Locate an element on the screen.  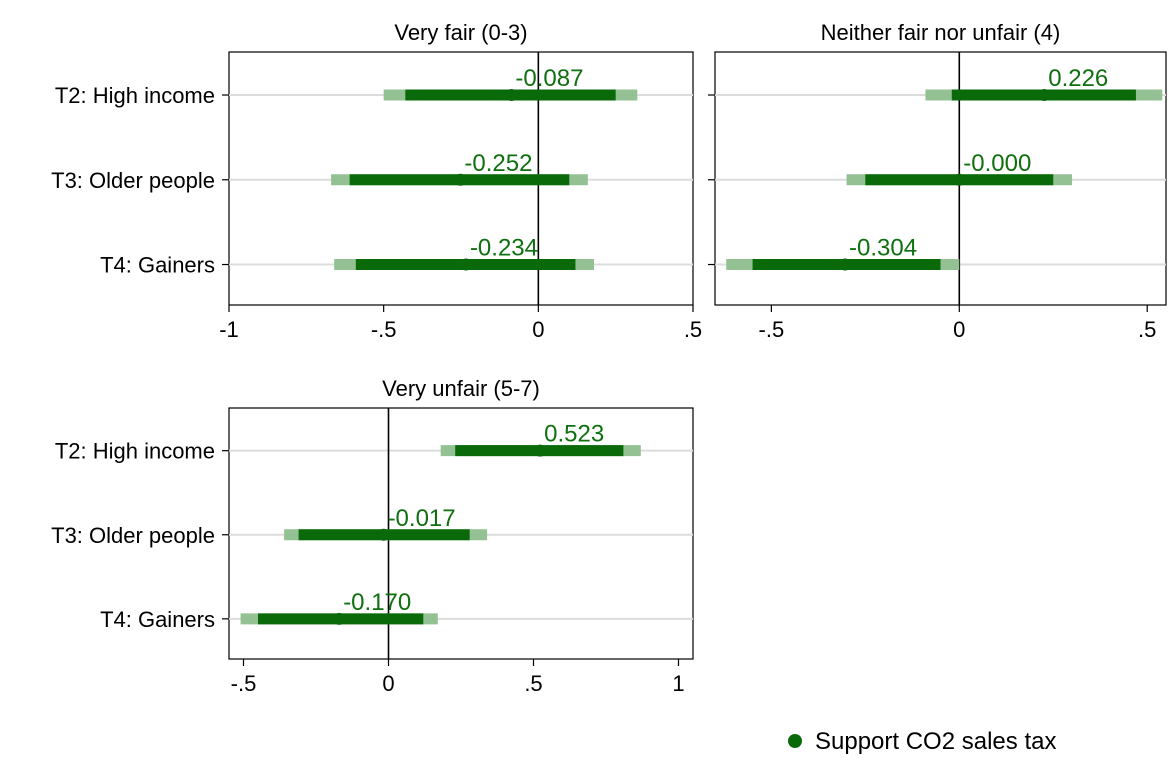
panel-title: Neither fair nor unfair (4) is located at coordinates (941, 32).